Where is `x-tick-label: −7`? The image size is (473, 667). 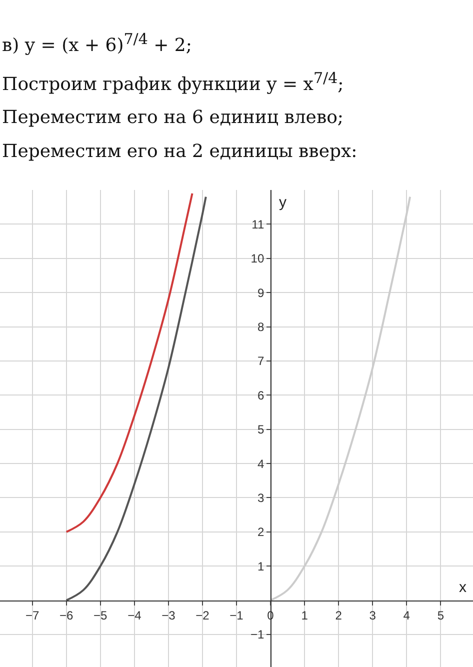
x-tick-label: −7 is located at coordinates (32, 615).